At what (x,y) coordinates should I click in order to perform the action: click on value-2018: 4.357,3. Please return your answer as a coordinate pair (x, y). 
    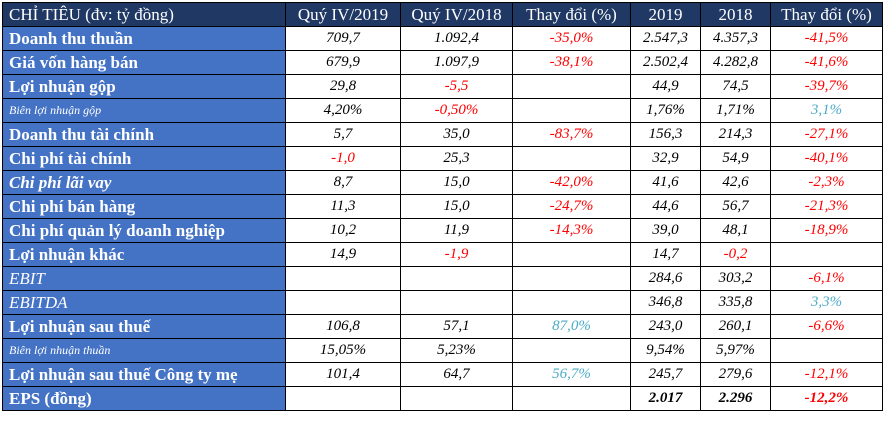
    Looking at the image, I should click on (735, 38).